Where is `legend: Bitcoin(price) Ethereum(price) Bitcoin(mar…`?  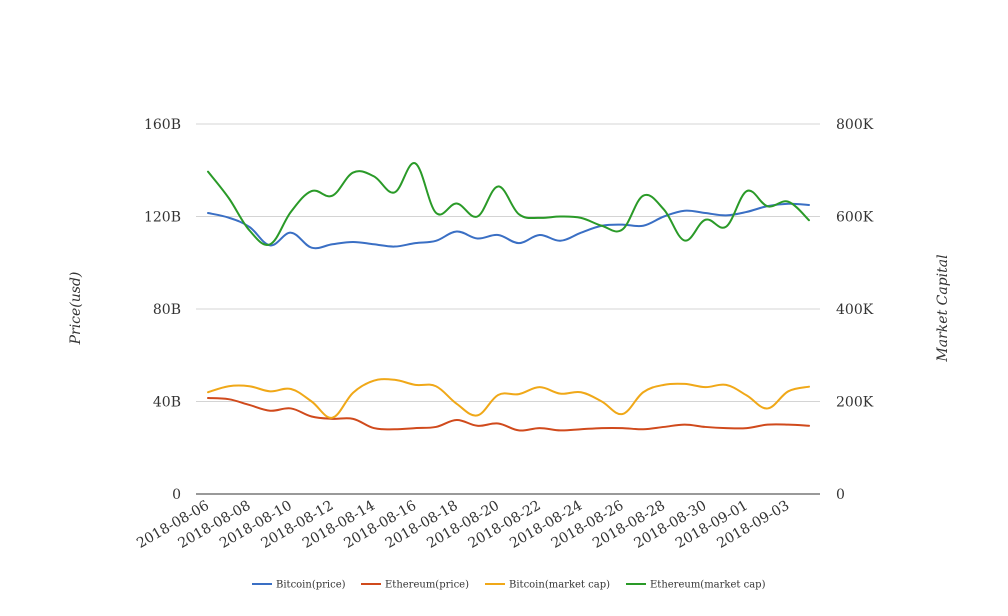
legend: Bitcoin(price) Ethereum(price) Bitcoin(mar… is located at coordinates (509, 585).